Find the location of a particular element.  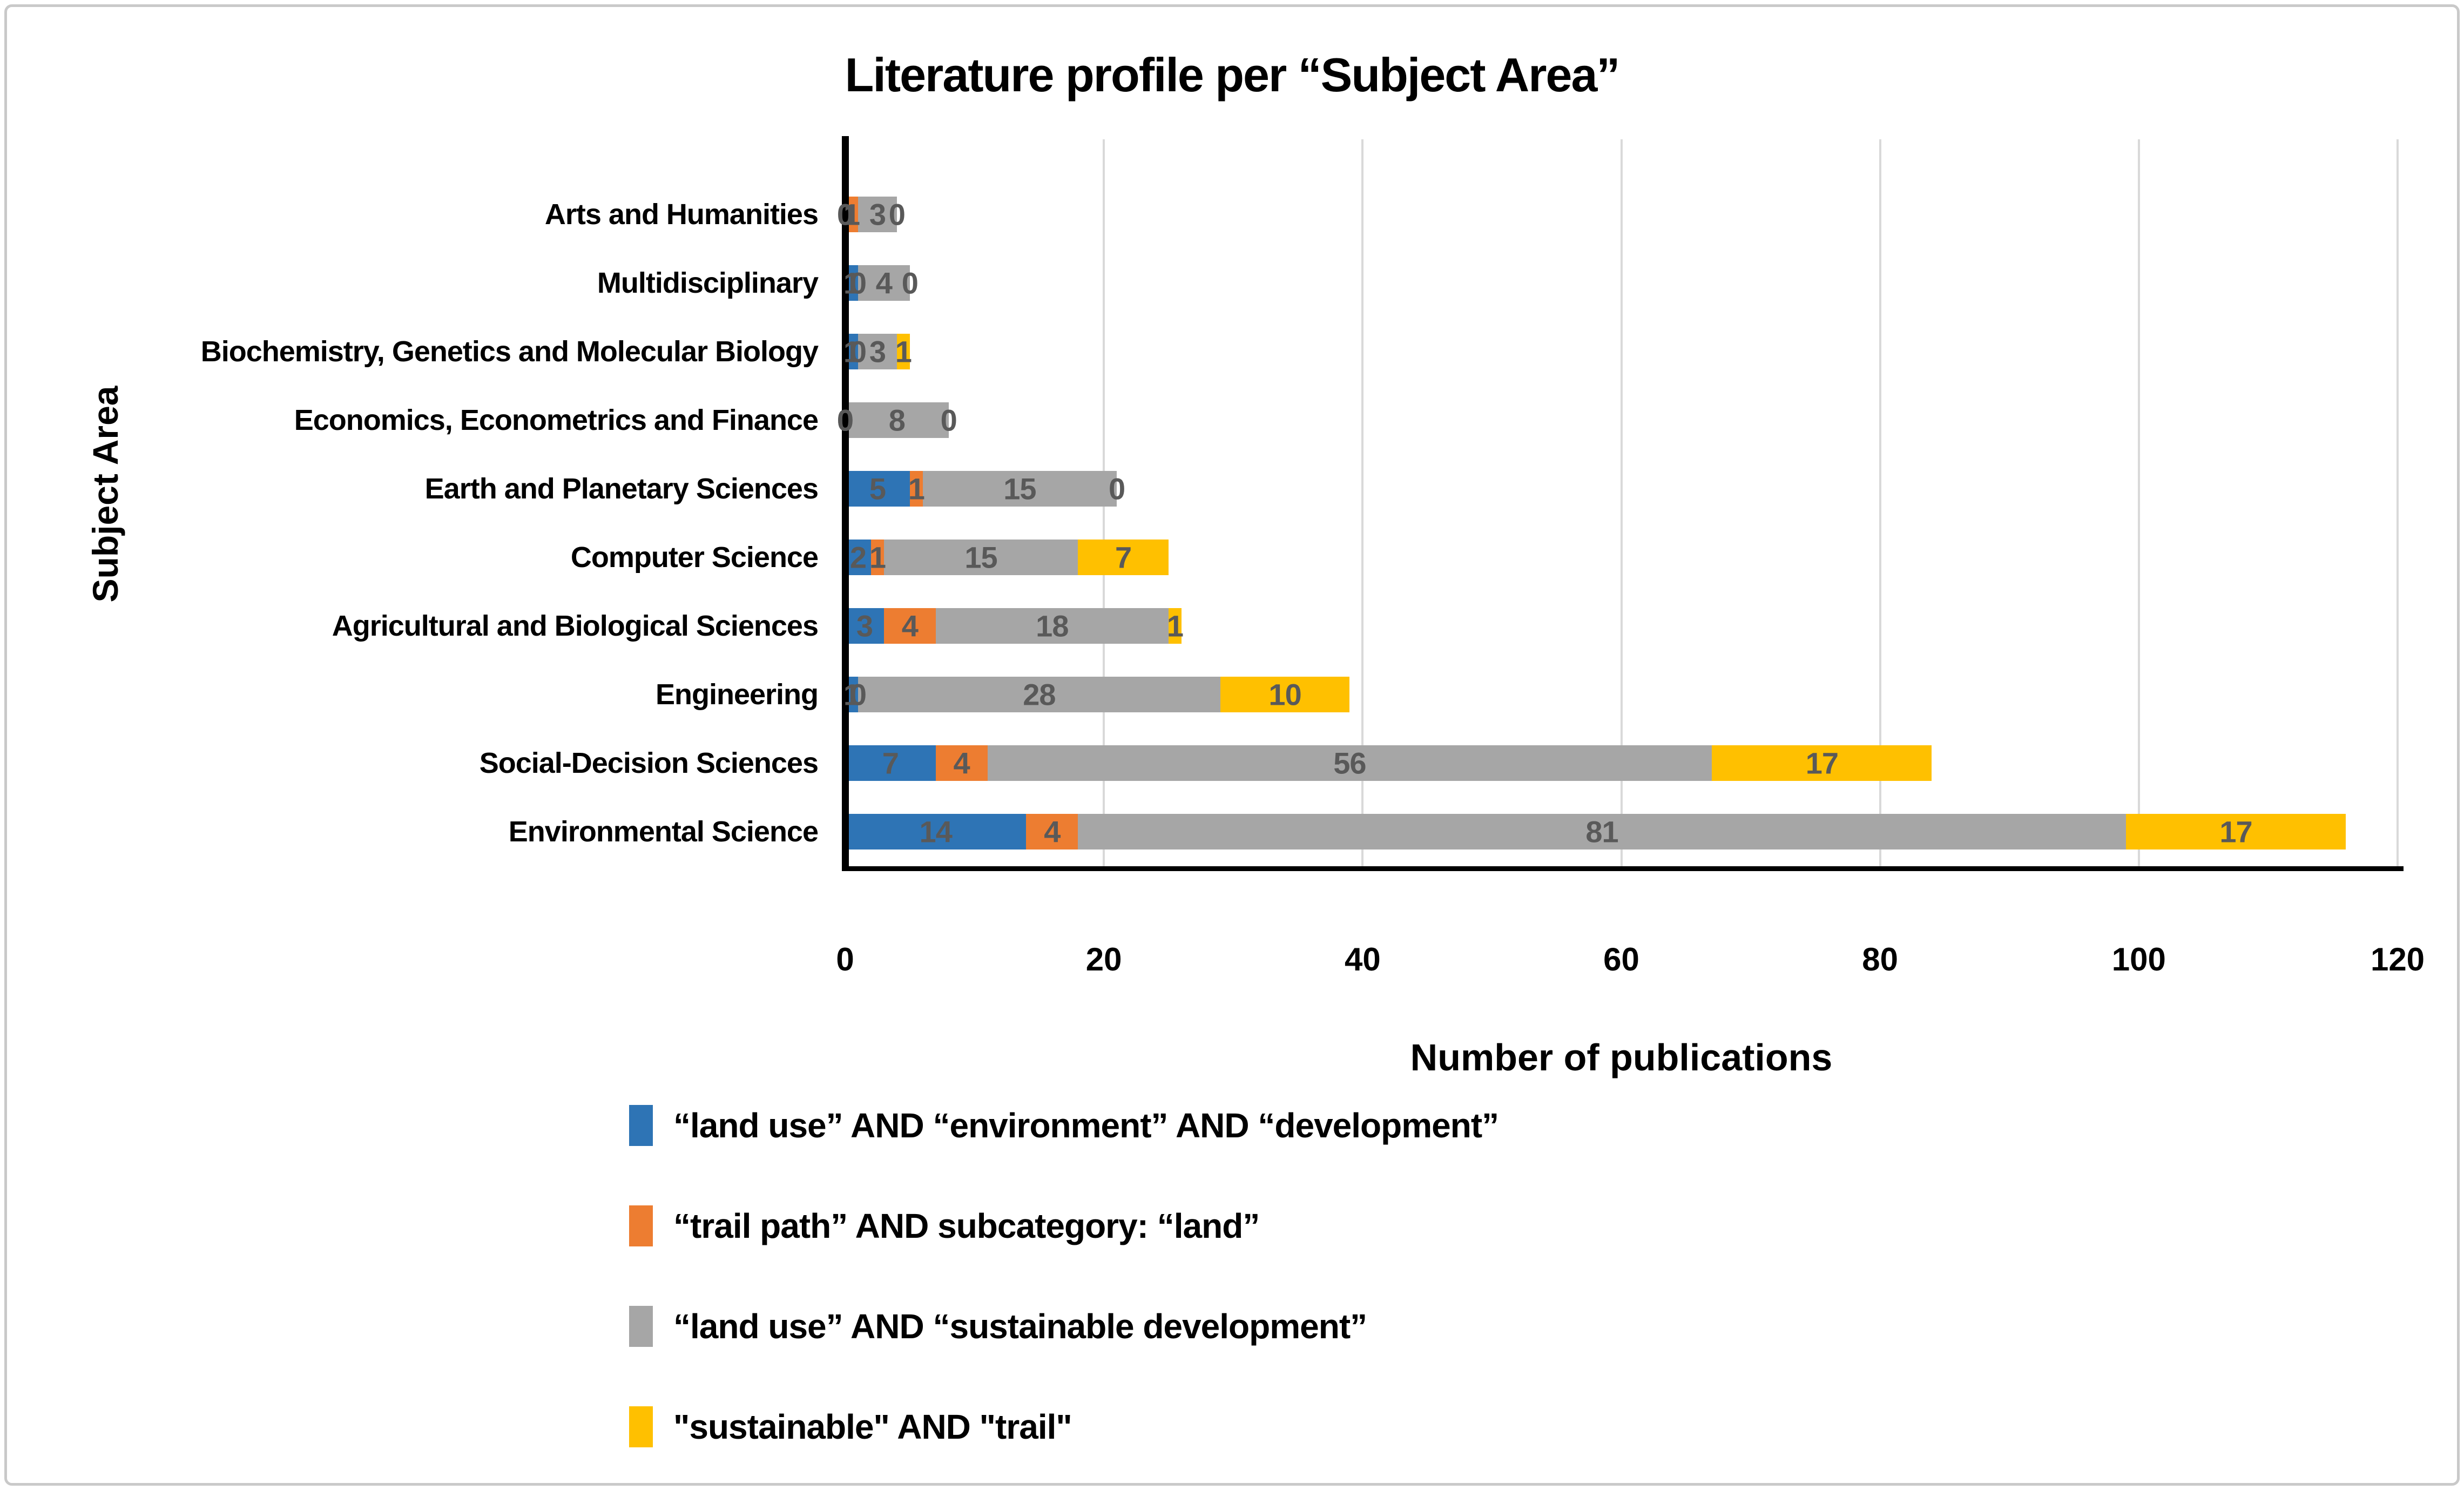

x-tick-label: 0 is located at coordinates (845, 959).